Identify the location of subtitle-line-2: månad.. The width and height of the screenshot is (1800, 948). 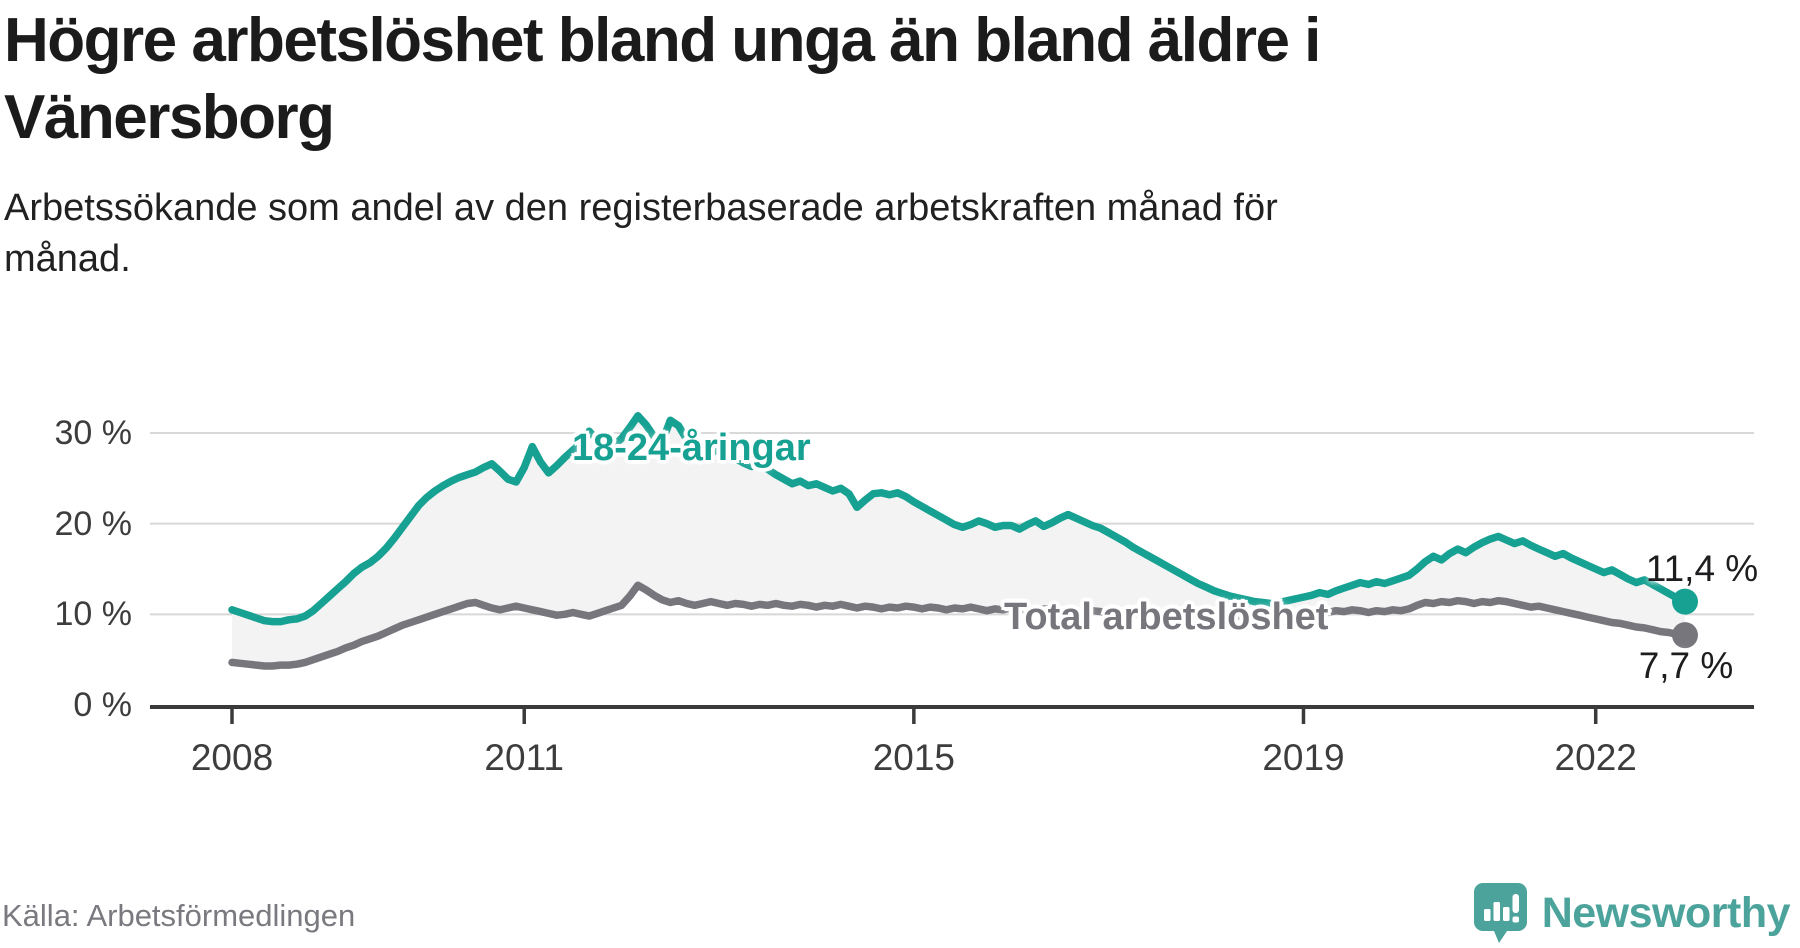
(67, 259).